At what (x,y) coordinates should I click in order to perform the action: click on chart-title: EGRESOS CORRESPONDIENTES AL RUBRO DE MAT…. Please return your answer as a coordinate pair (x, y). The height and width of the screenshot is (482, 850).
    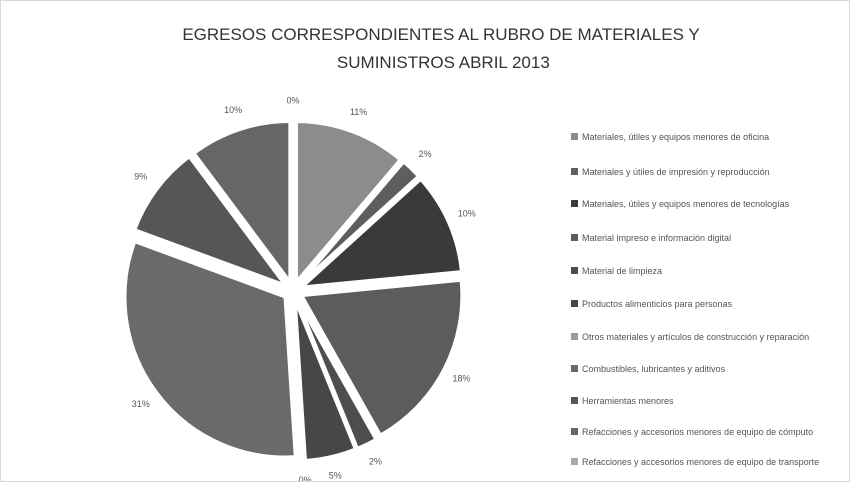
    Looking at the image, I should click on (440, 48).